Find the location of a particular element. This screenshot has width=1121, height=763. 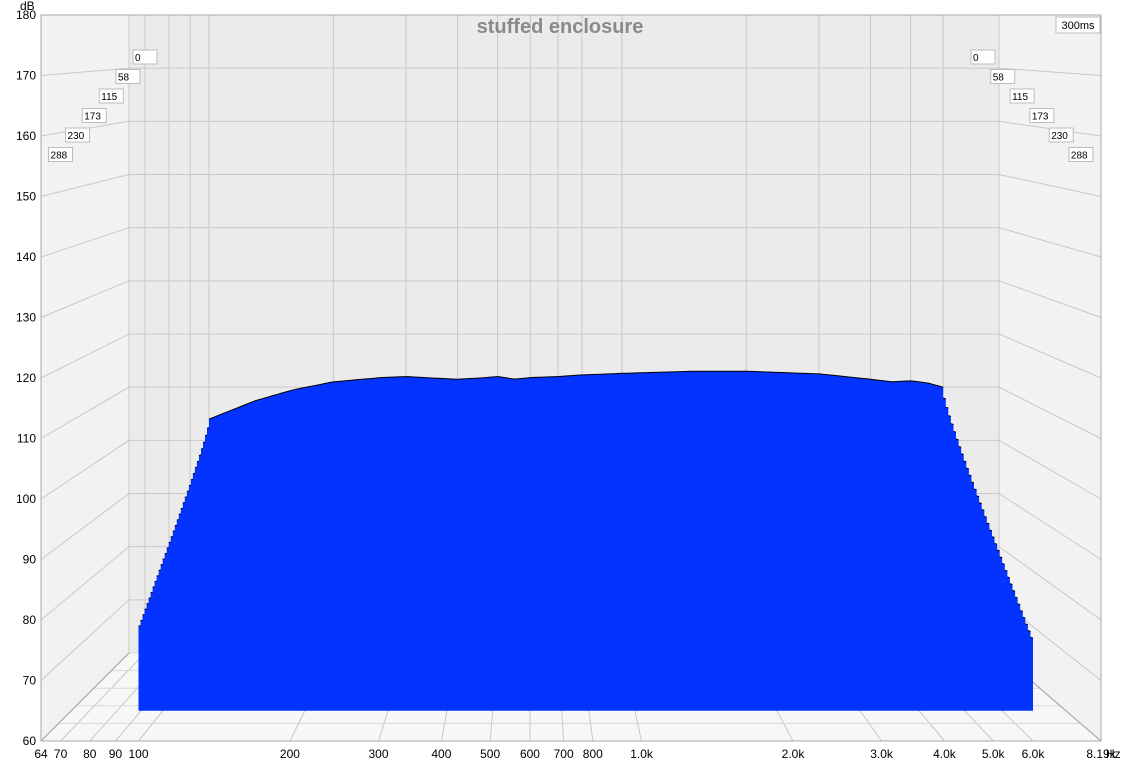

time-label-left: 173 is located at coordinates (94, 115).